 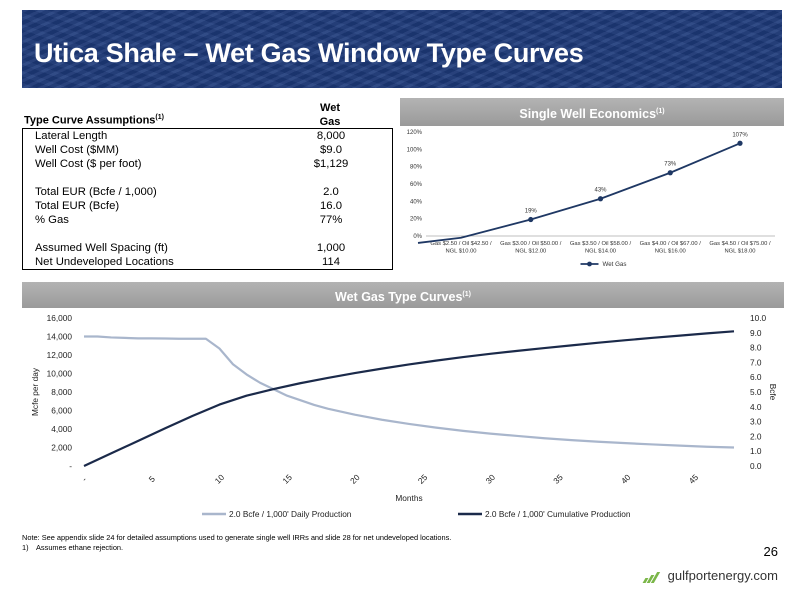 I want to click on table-row: Total EUR (Bcfe / 1,000) 2.0, so click(x=187, y=192).